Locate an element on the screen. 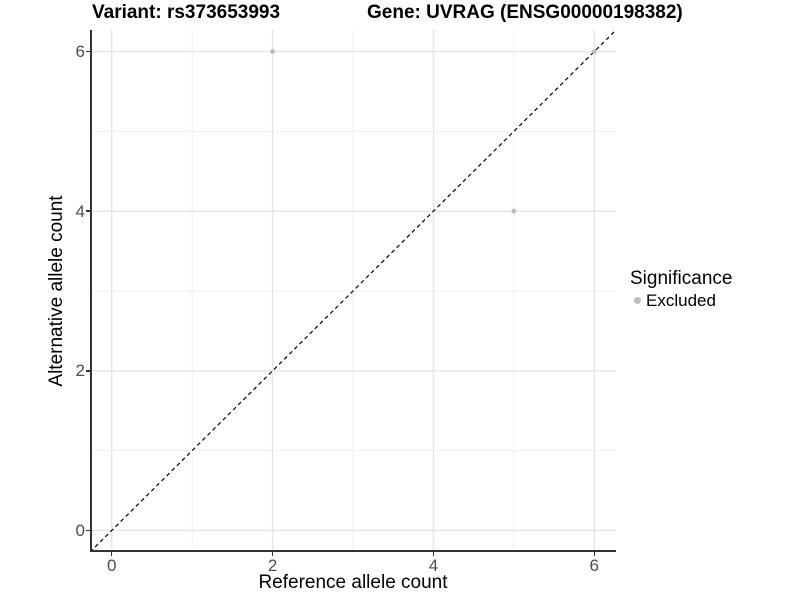 This screenshot has width=800, height=600. legend-entry-excluded: Excluded is located at coordinates (681, 300).